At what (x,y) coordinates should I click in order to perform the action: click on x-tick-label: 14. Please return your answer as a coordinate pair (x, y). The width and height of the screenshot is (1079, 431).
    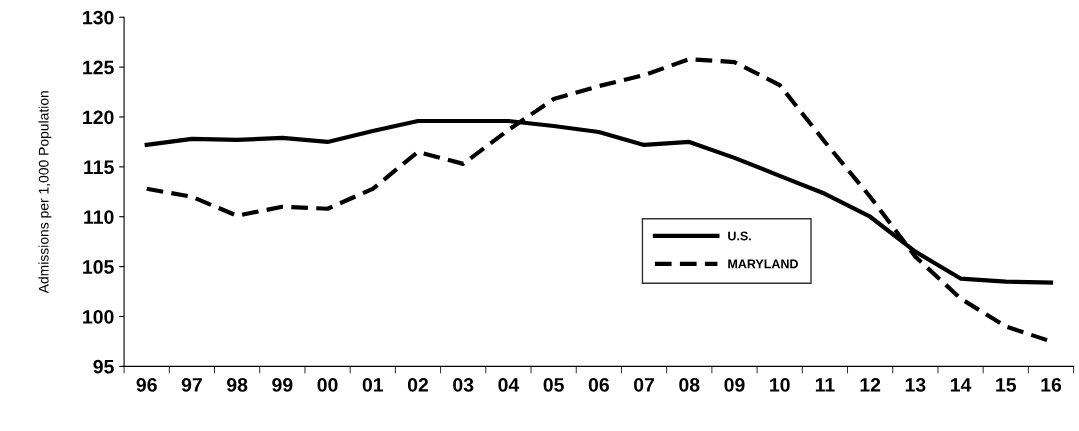
    Looking at the image, I should click on (961, 385).